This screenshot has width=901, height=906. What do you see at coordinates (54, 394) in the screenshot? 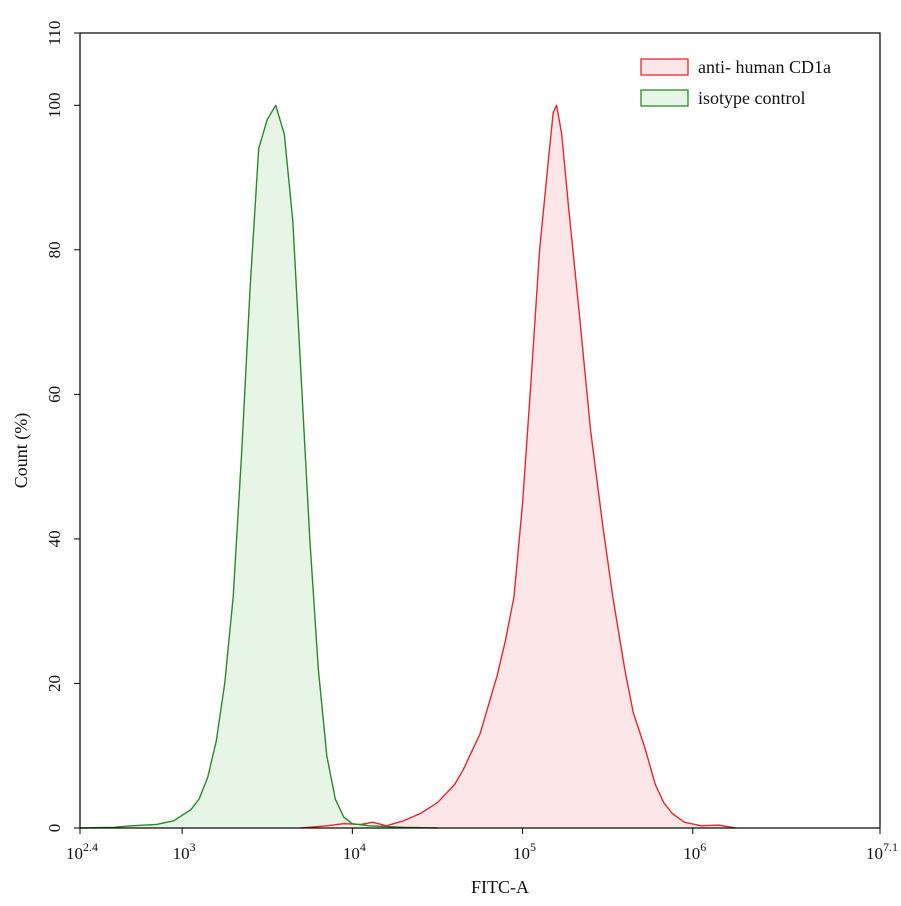
I see `y-tick-label: 60` at bounding box center [54, 394].